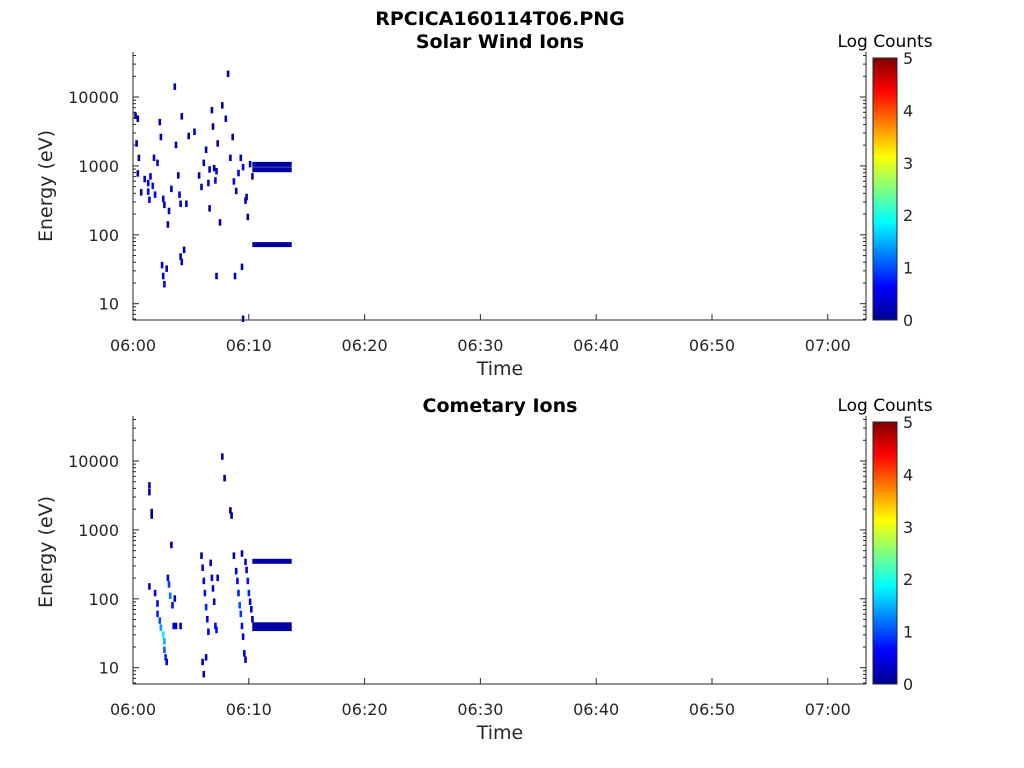  I want to click on colorbar-tick-label: 5, so click(908, 422).